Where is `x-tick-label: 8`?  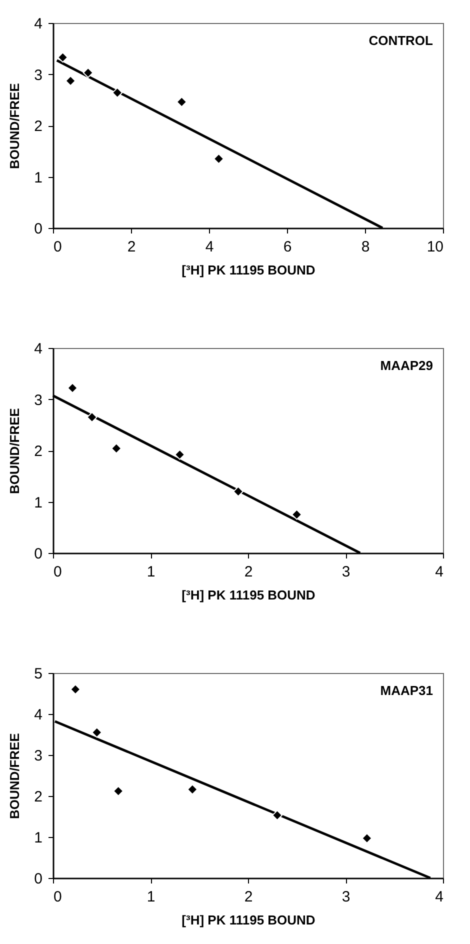 x-tick-label: 8 is located at coordinates (365, 247).